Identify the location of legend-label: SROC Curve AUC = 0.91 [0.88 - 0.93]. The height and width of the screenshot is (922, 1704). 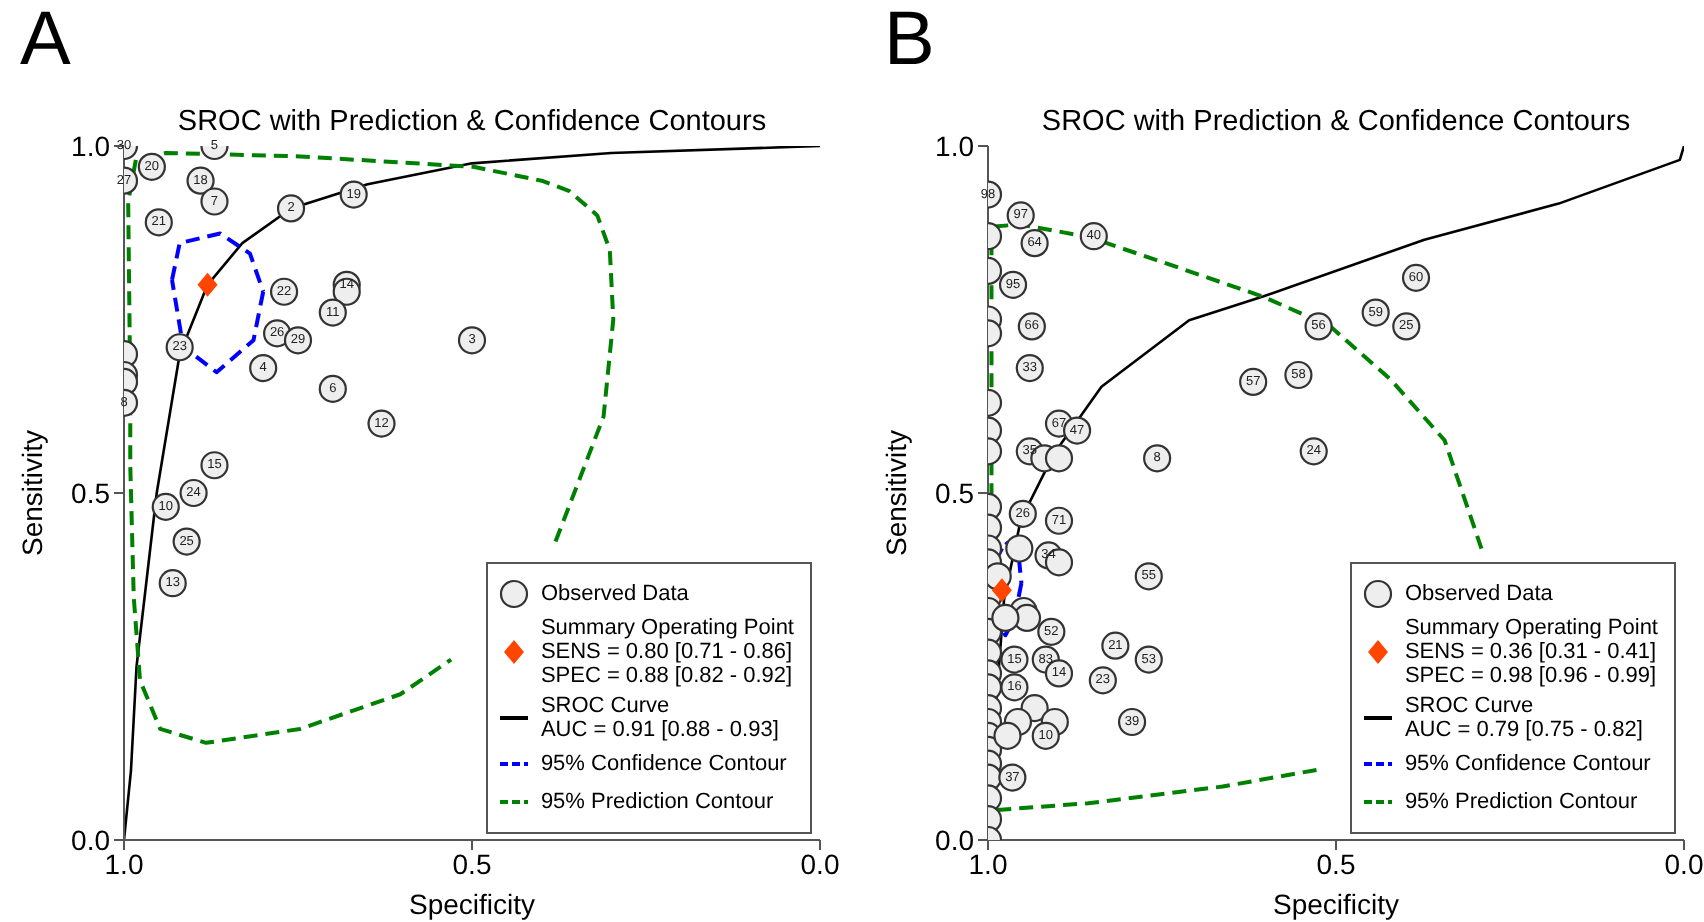
(659, 718).